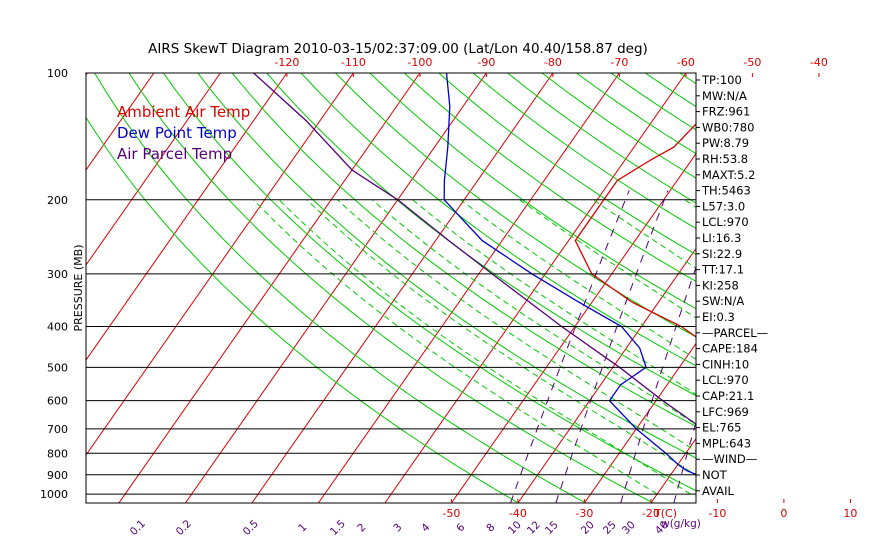 The image size is (870, 560). Describe the element at coordinates (681, 524) in the screenshot. I see `mixing-ratio-unit-label: w(g/kg)` at that location.